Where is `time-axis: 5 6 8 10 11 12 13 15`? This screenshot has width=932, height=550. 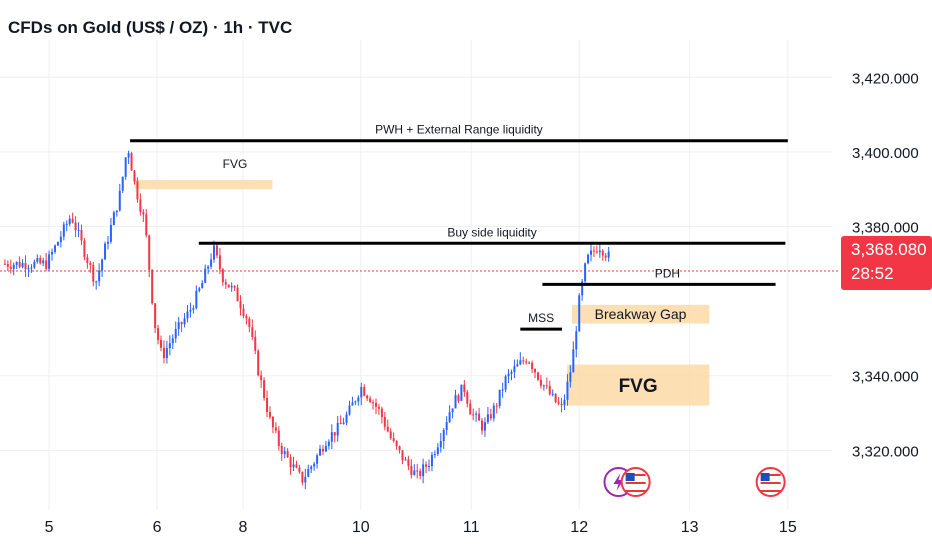
time-axis: 5 6 8 10 11 12 13 15 is located at coordinates (421, 527).